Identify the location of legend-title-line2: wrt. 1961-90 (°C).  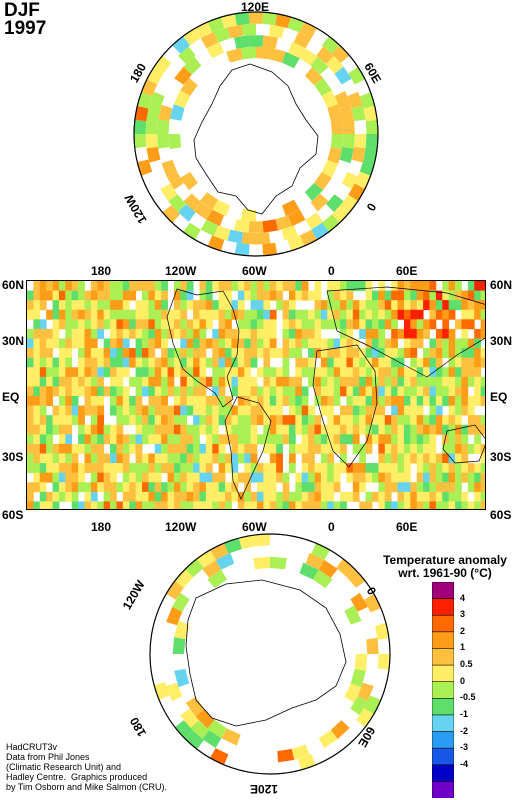
(445, 573).